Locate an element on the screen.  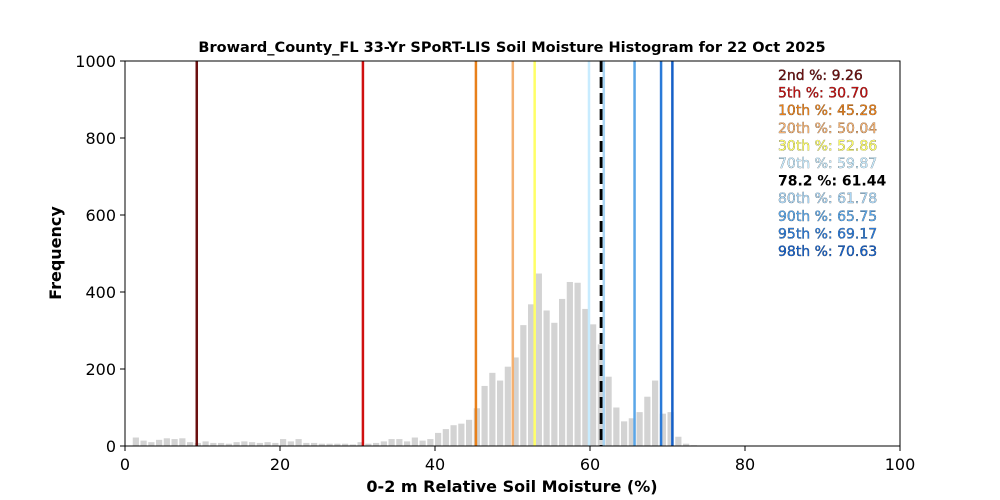
y-tick-label: 0 is located at coordinates (111, 446).